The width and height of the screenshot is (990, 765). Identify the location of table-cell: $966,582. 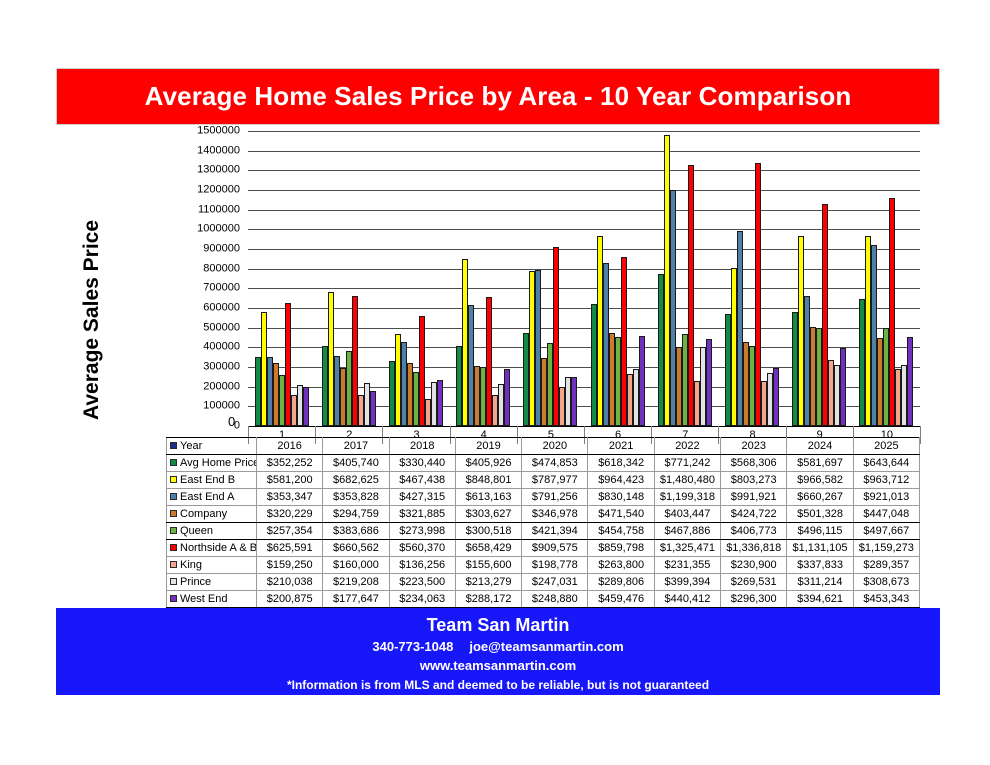
(820, 480).